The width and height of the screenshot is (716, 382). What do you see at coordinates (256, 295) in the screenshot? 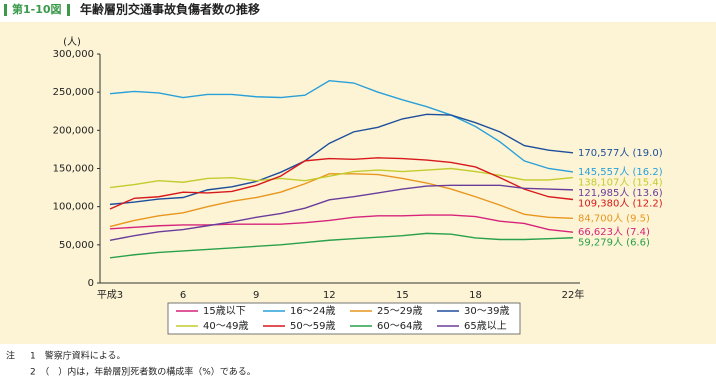
I see `x-tick-label: 9` at bounding box center [256, 295].